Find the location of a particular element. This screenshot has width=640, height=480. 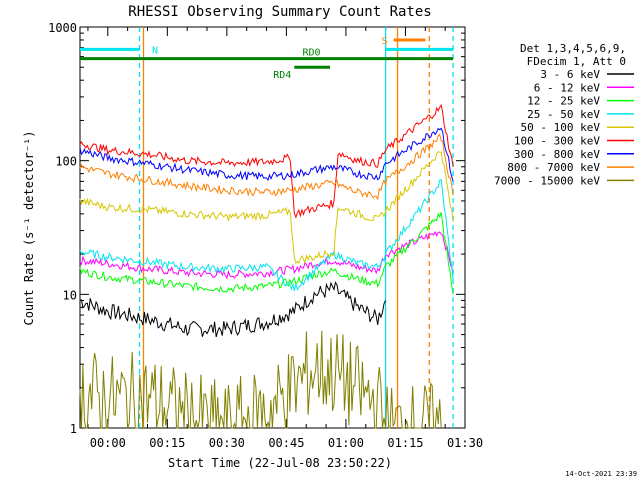

y-tick-label: 1000 is located at coordinates (62, 28).